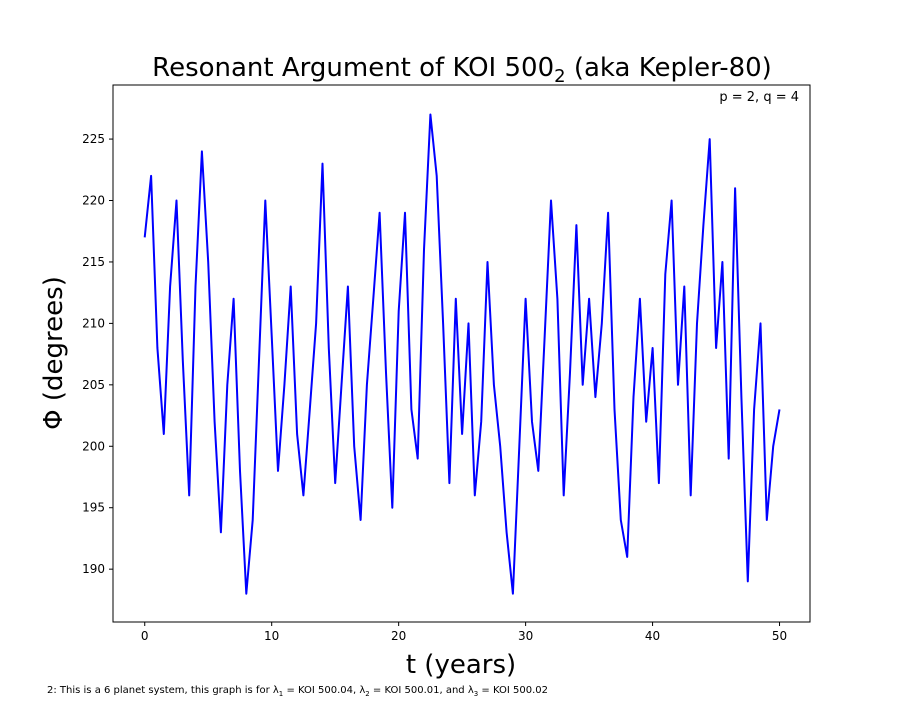 The height and width of the screenshot is (704, 900). What do you see at coordinates (779, 636) in the screenshot?
I see `x-tick-label: 50` at bounding box center [779, 636].